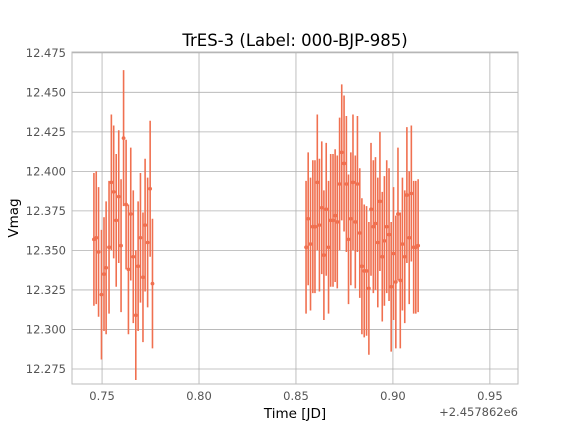  Describe the element at coordinates (294, 414) in the screenshot. I see `x-axis-label: Time [JD]` at that location.